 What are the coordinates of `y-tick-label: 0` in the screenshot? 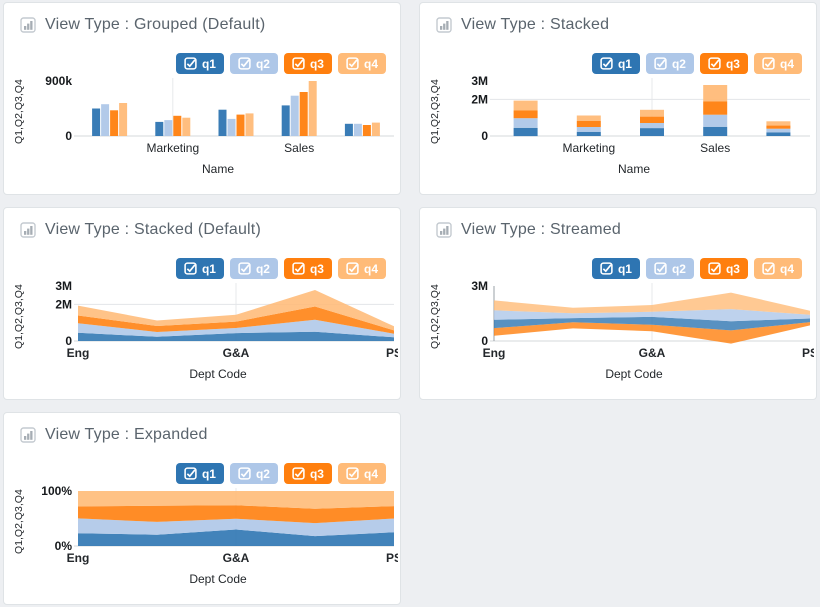 It's located at (484, 136).